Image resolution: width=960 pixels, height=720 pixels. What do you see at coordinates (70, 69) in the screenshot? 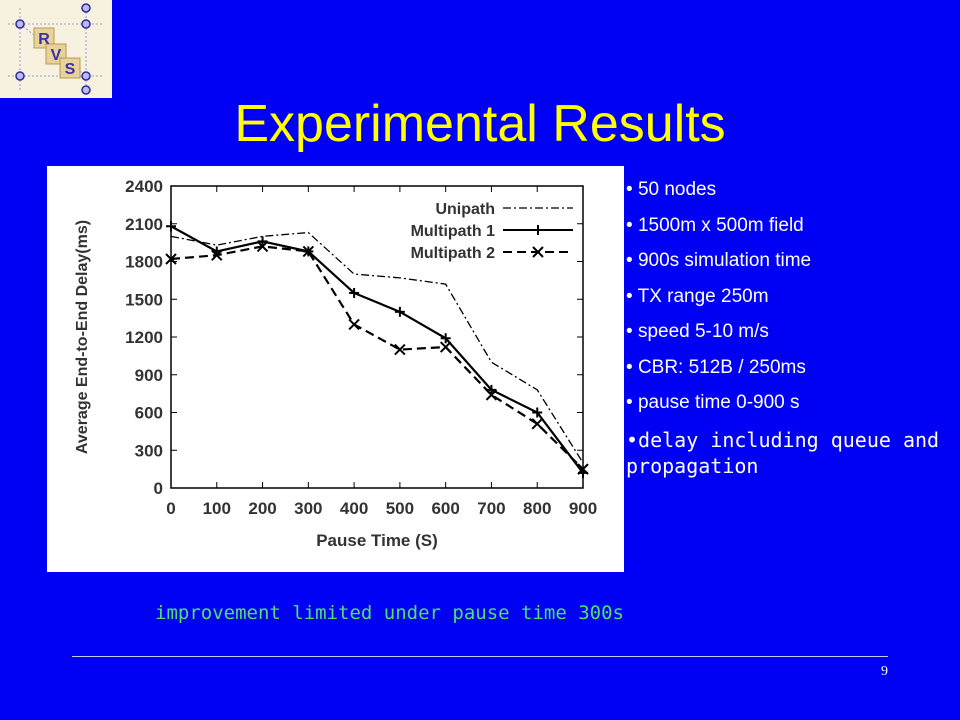
I see `logo-letter-s: S` at bounding box center [70, 69].